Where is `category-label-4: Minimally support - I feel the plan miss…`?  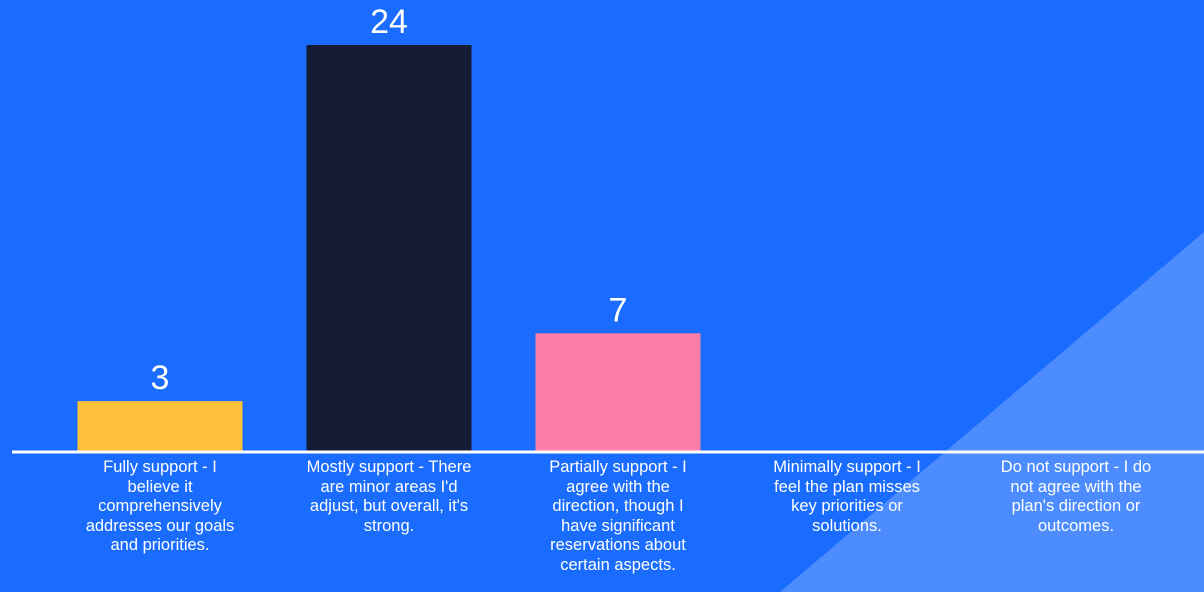
category-label-4: Minimally support - I feel the plan miss… is located at coordinates (847, 496).